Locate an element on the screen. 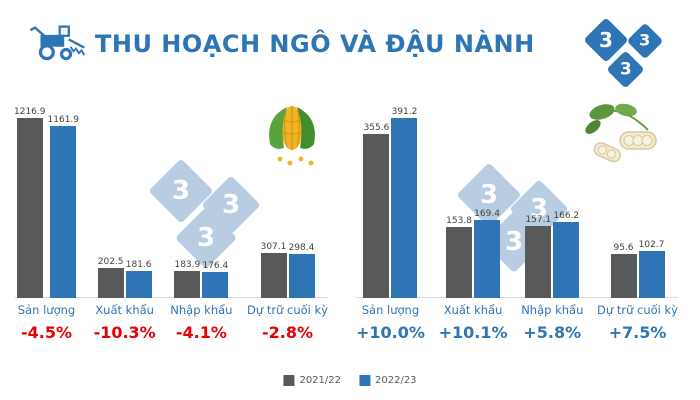 This screenshot has width=700, height=400. legend-item-2021-22: 2021/22 is located at coordinates (312, 380).